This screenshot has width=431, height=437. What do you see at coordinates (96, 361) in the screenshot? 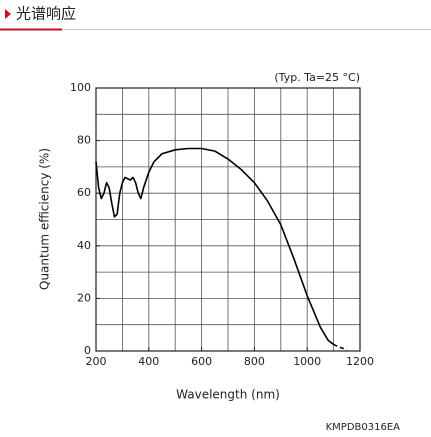
I see `x-tick-label: 200` at bounding box center [96, 361].